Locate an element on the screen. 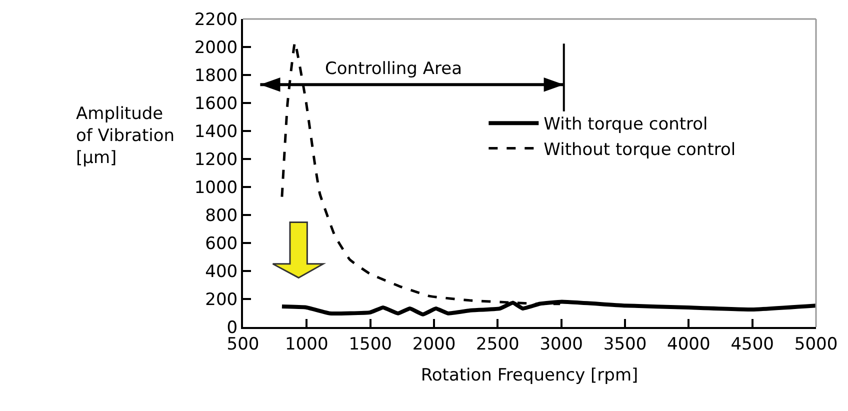  x-axis-title: Rotation Frequency [rpm] is located at coordinates (529, 375).